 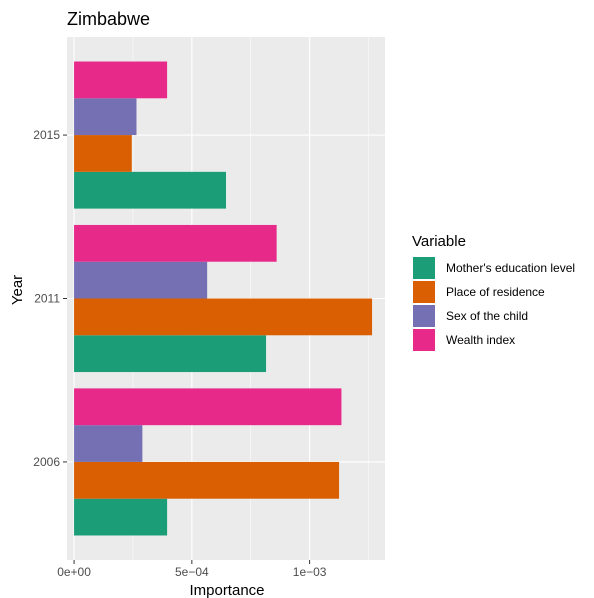 What do you see at coordinates (310, 572) in the screenshot?
I see `x-tick-label: 1e−03` at bounding box center [310, 572].